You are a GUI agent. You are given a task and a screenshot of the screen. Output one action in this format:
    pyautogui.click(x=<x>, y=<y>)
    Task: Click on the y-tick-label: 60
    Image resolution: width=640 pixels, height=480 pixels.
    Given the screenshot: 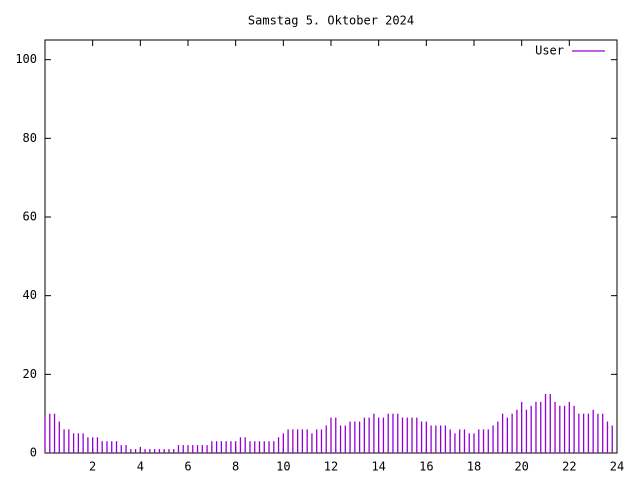 What is the action you would take?
    pyautogui.click(x=30, y=217)
    